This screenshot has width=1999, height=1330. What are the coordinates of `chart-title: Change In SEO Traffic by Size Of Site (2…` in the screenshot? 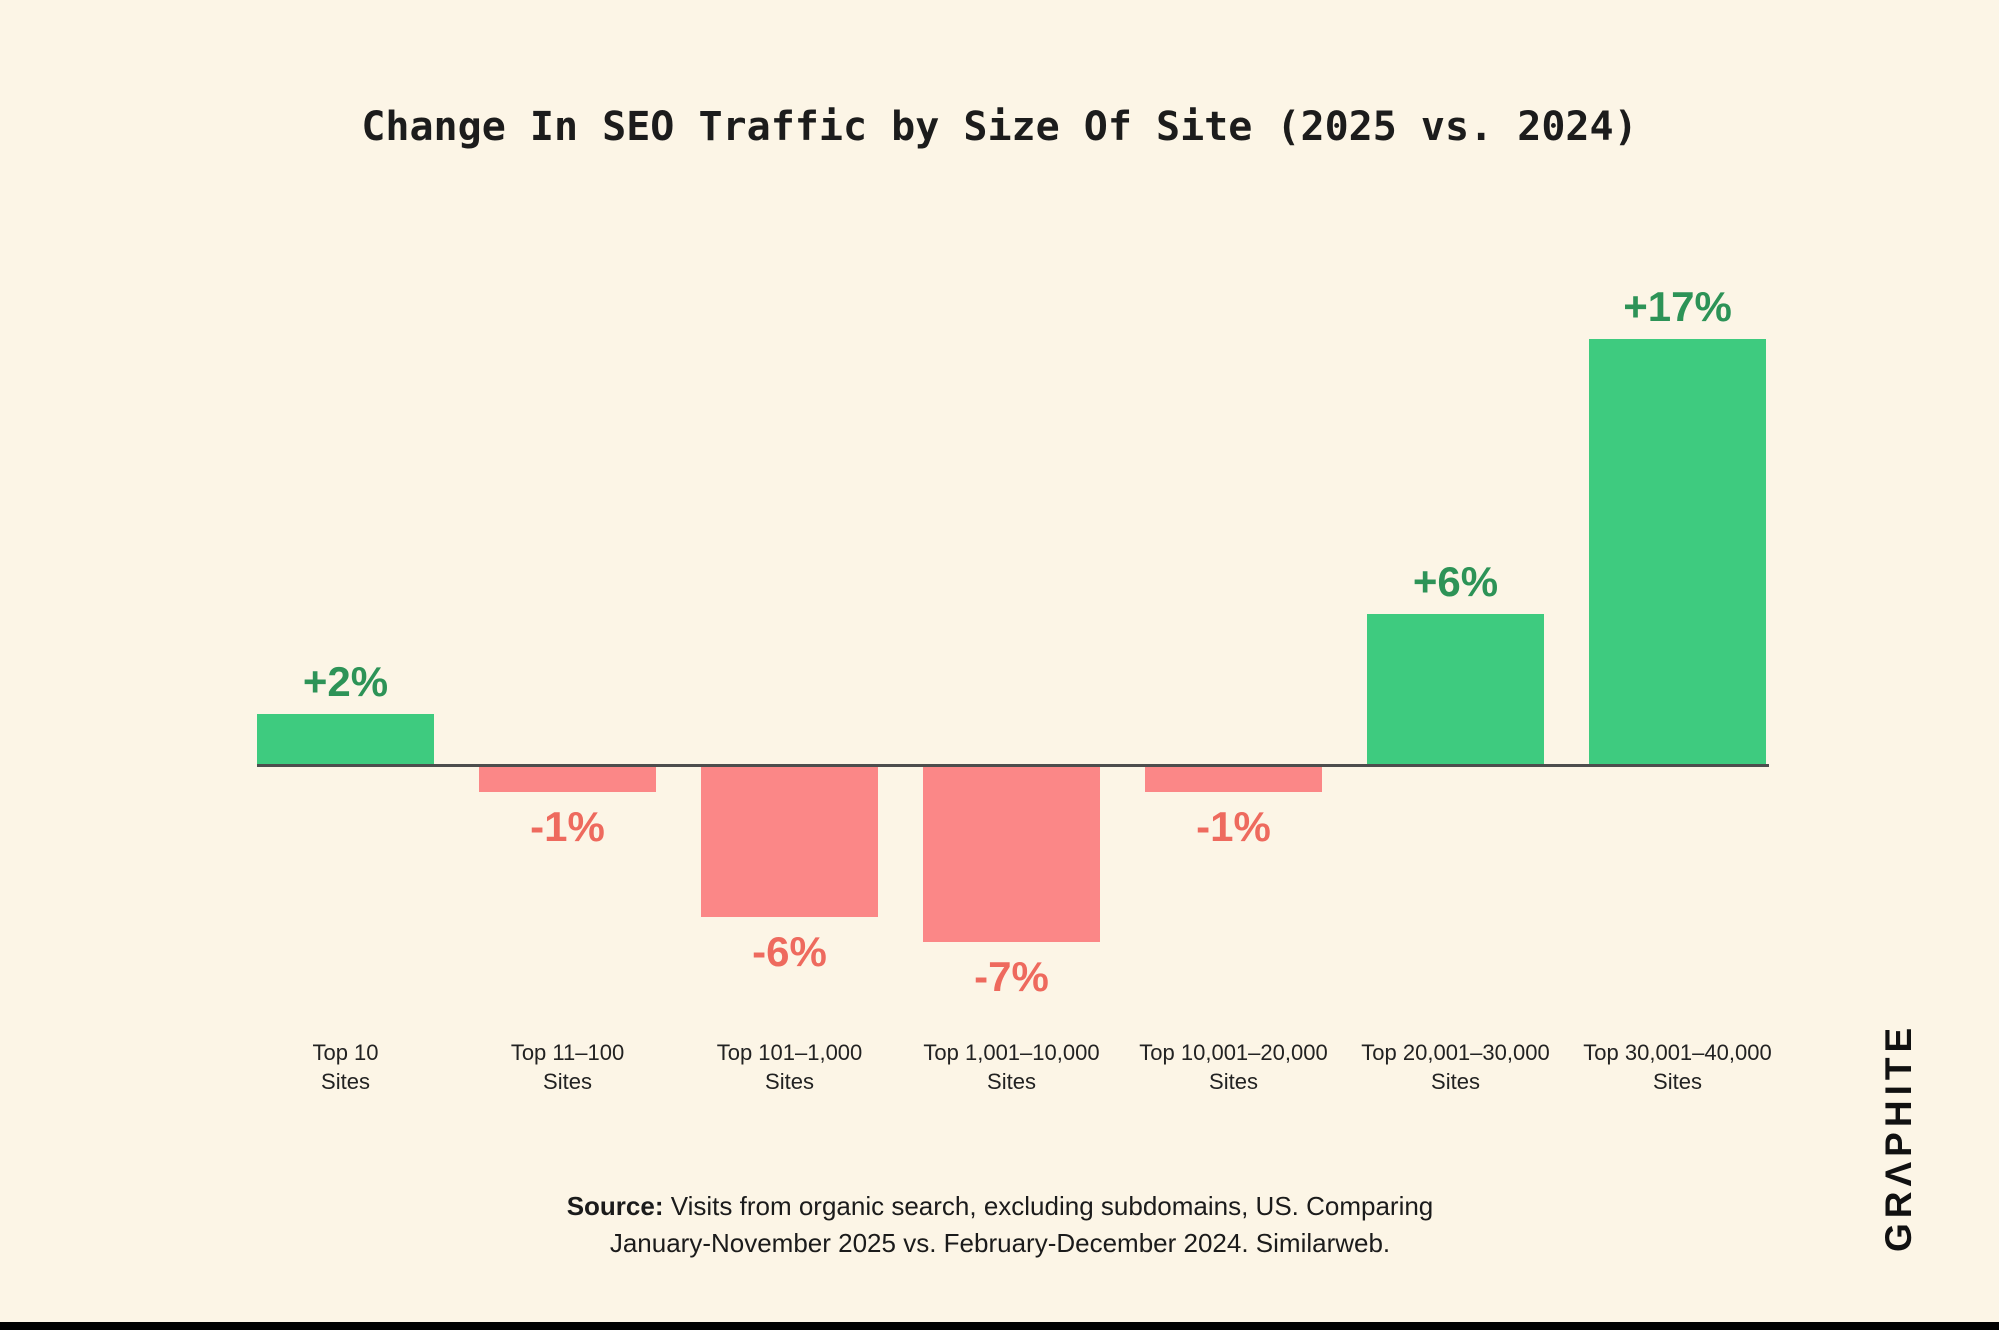 It's located at (999, 127).